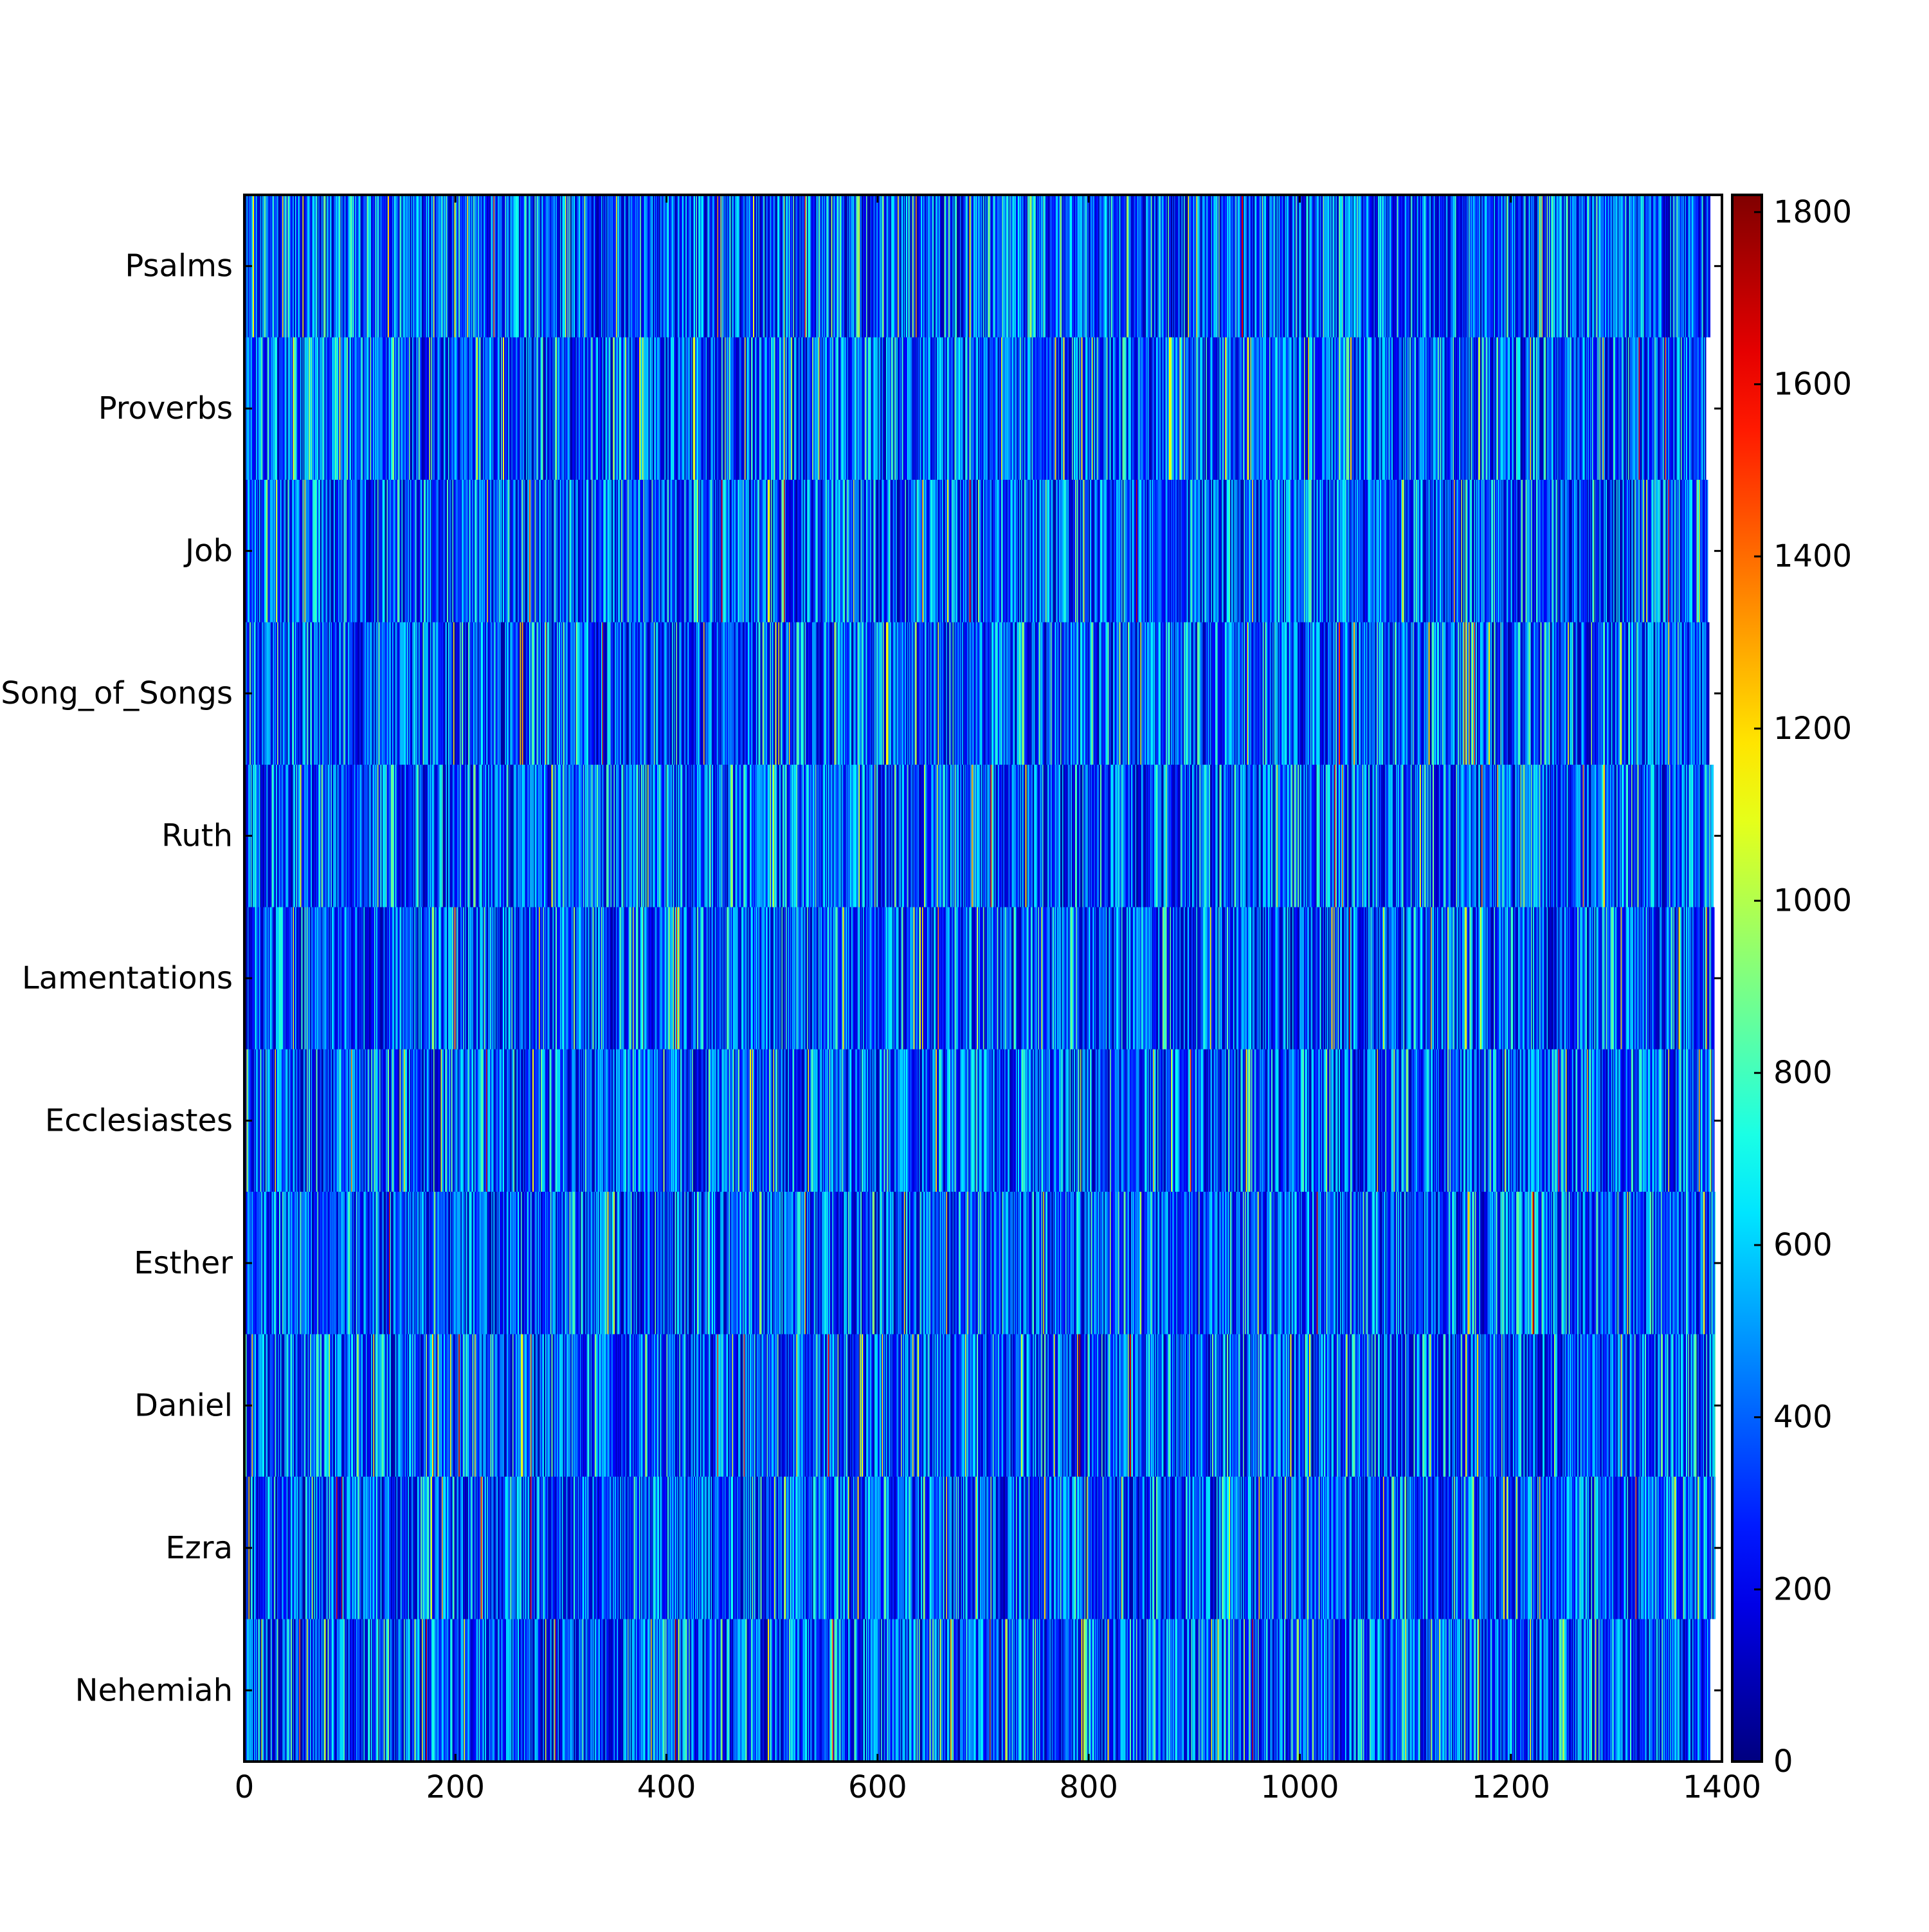 The image size is (1929, 1932). Describe the element at coordinates (245, 1787) in the screenshot. I see `x-tick-label: 0` at that location.